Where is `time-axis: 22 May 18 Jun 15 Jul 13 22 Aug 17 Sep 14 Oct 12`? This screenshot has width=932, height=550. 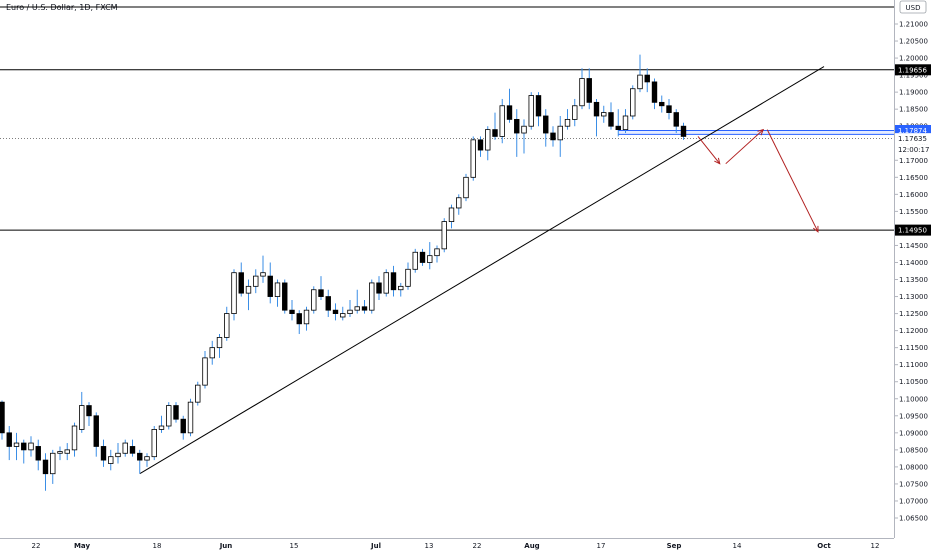 time-axis: 22 May 18 Jun 15 Jul 13 22 Aug 17 Sep 14 Oct 12 is located at coordinates (456, 546).